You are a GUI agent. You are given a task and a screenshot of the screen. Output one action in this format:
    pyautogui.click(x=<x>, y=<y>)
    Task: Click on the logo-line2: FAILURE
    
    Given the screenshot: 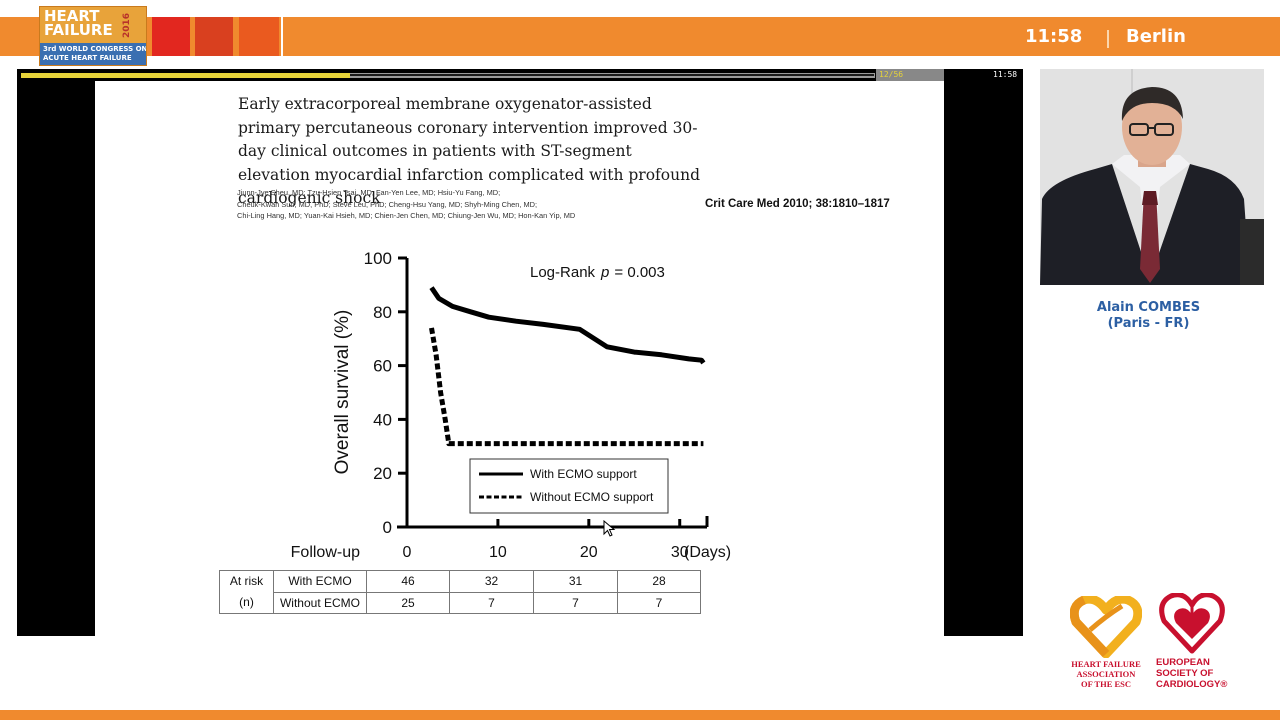 What is the action you would take?
    pyautogui.click(x=78, y=30)
    